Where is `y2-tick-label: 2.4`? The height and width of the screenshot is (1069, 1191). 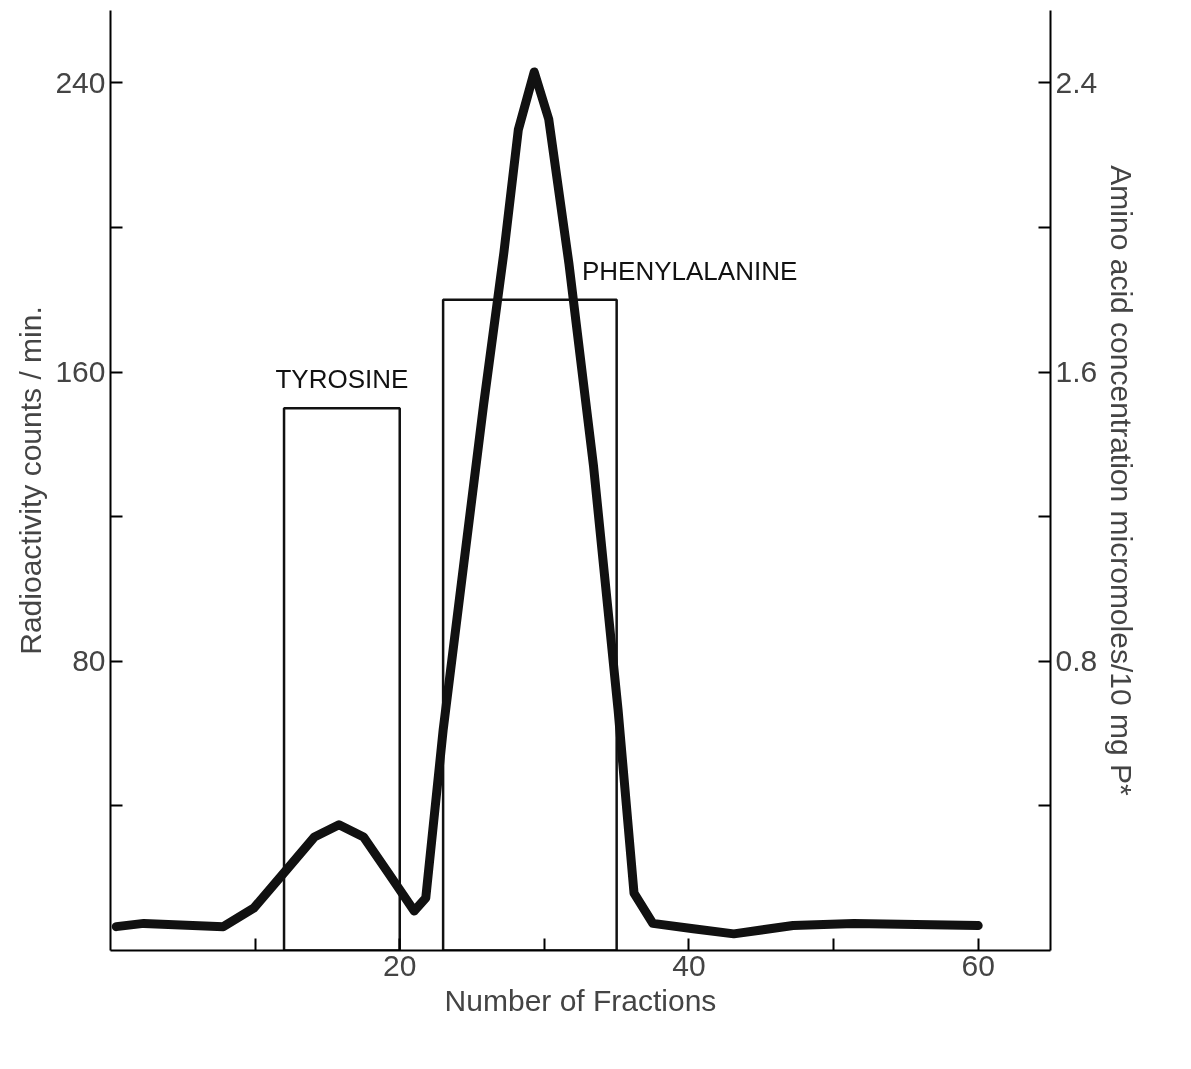
y2-tick-label: 2.4 is located at coordinates (1076, 82).